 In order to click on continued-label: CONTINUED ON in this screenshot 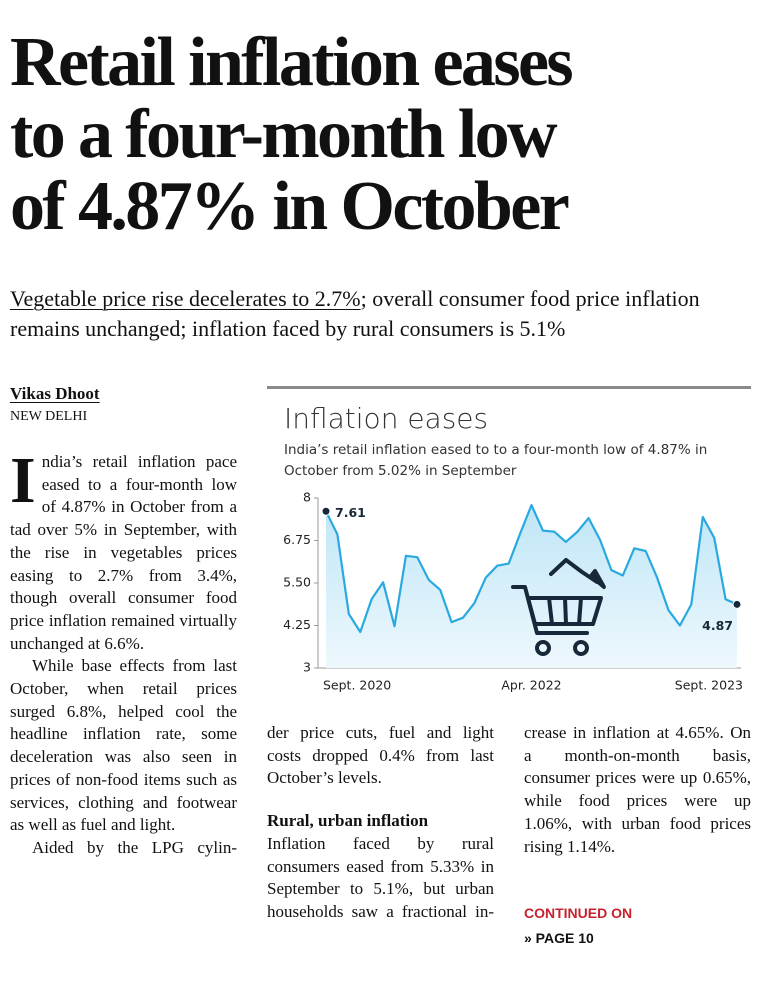, I will do `click(578, 913)`.